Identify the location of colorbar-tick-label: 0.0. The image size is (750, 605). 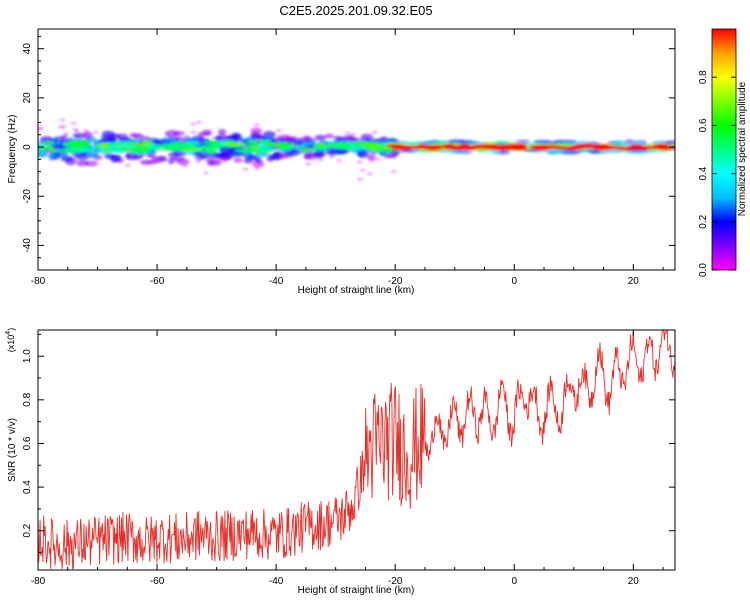
(703, 270).